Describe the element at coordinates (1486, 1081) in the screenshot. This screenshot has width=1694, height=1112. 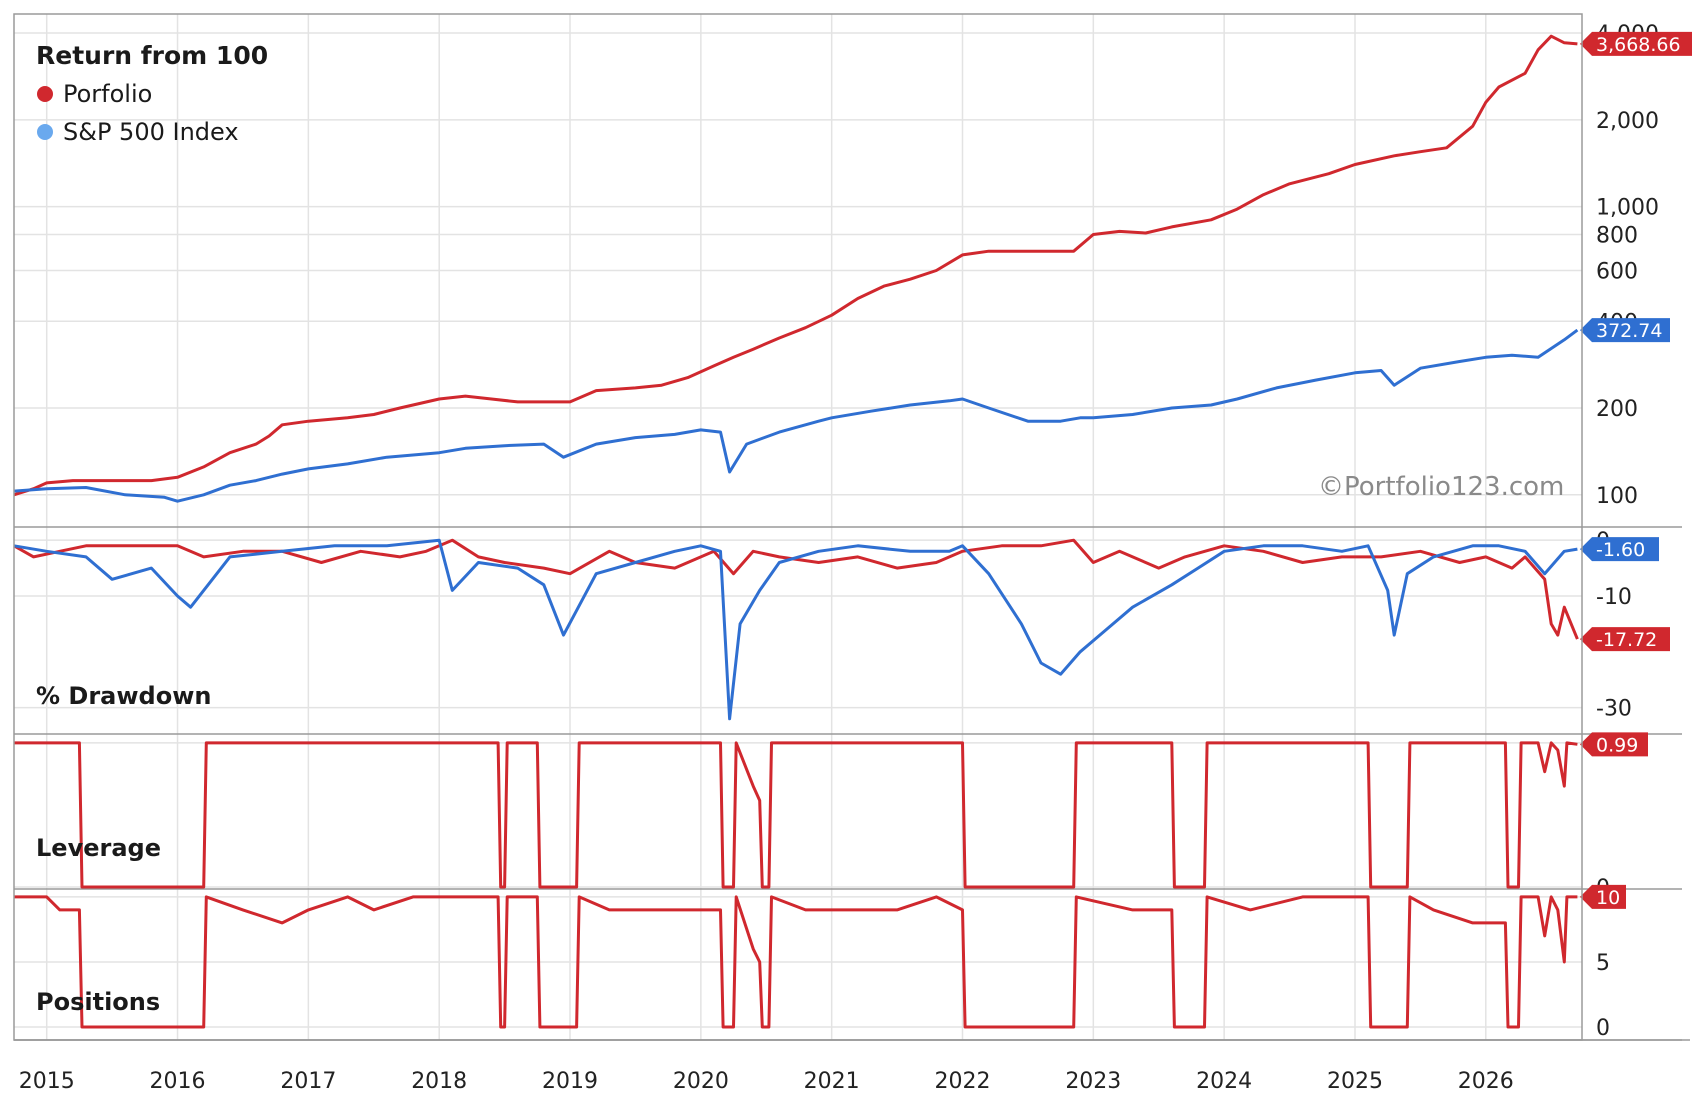
I see `x-tick-label: 2026` at that location.